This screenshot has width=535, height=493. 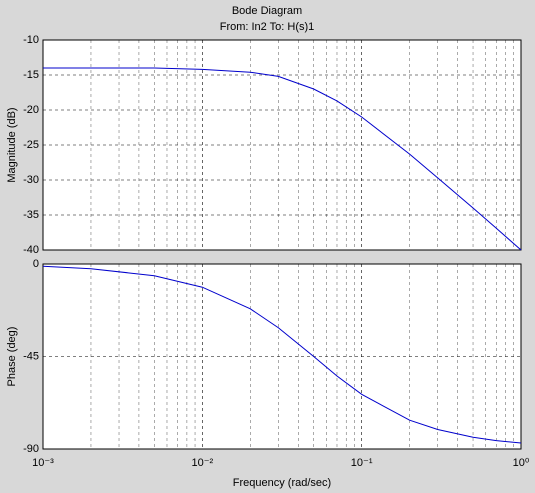 What do you see at coordinates (282, 483) in the screenshot?
I see `x-axis-label: Frequency (rad/sec)` at bounding box center [282, 483].